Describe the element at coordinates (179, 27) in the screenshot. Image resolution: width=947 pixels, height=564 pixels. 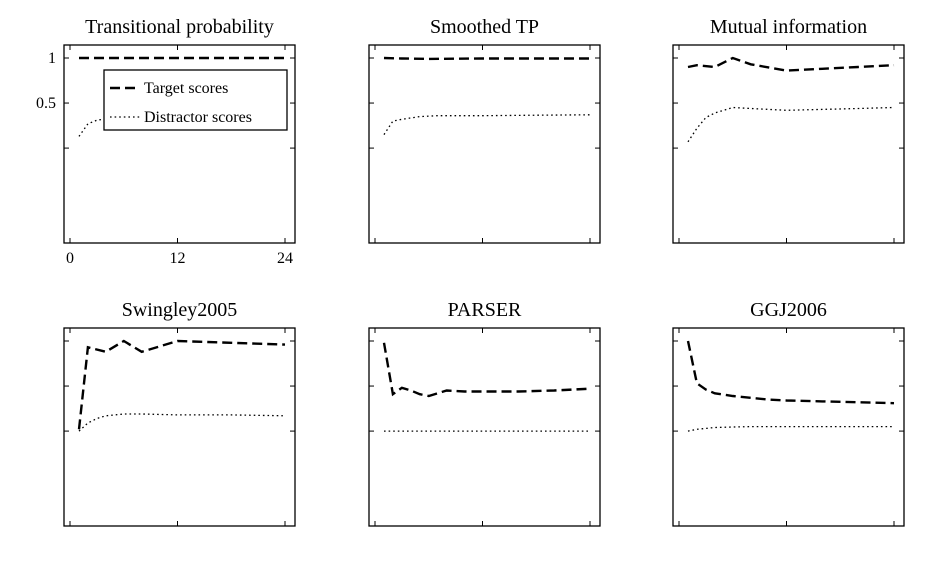
I see `panel-title: Transitional probability` at that location.